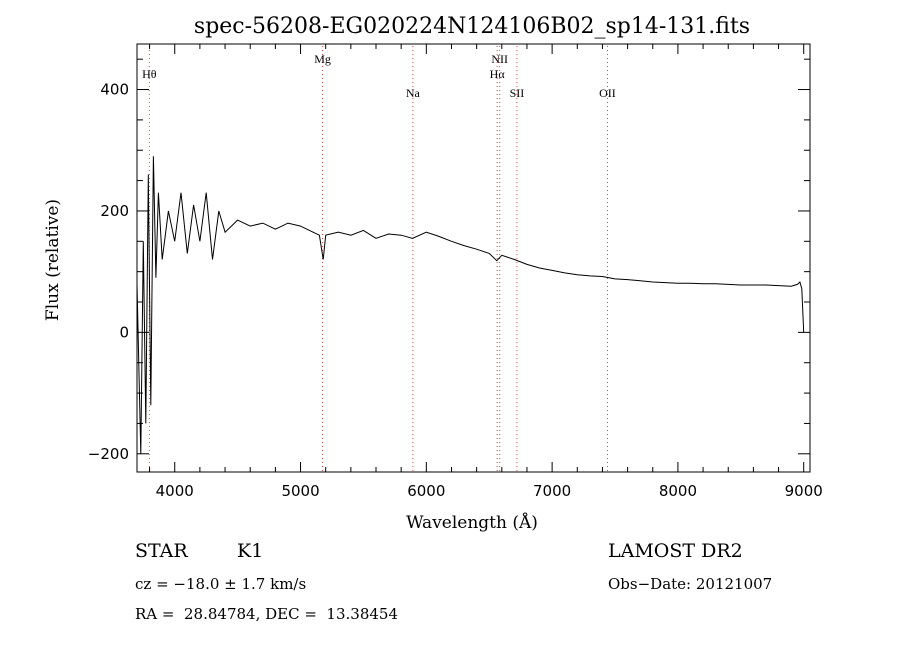 Image resolution: width=900 pixels, height=650 pixels. What do you see at coordinates (552, 491) in the screenshot?
I see `x-tick-label: 7000` at bounding box center [552, 491].